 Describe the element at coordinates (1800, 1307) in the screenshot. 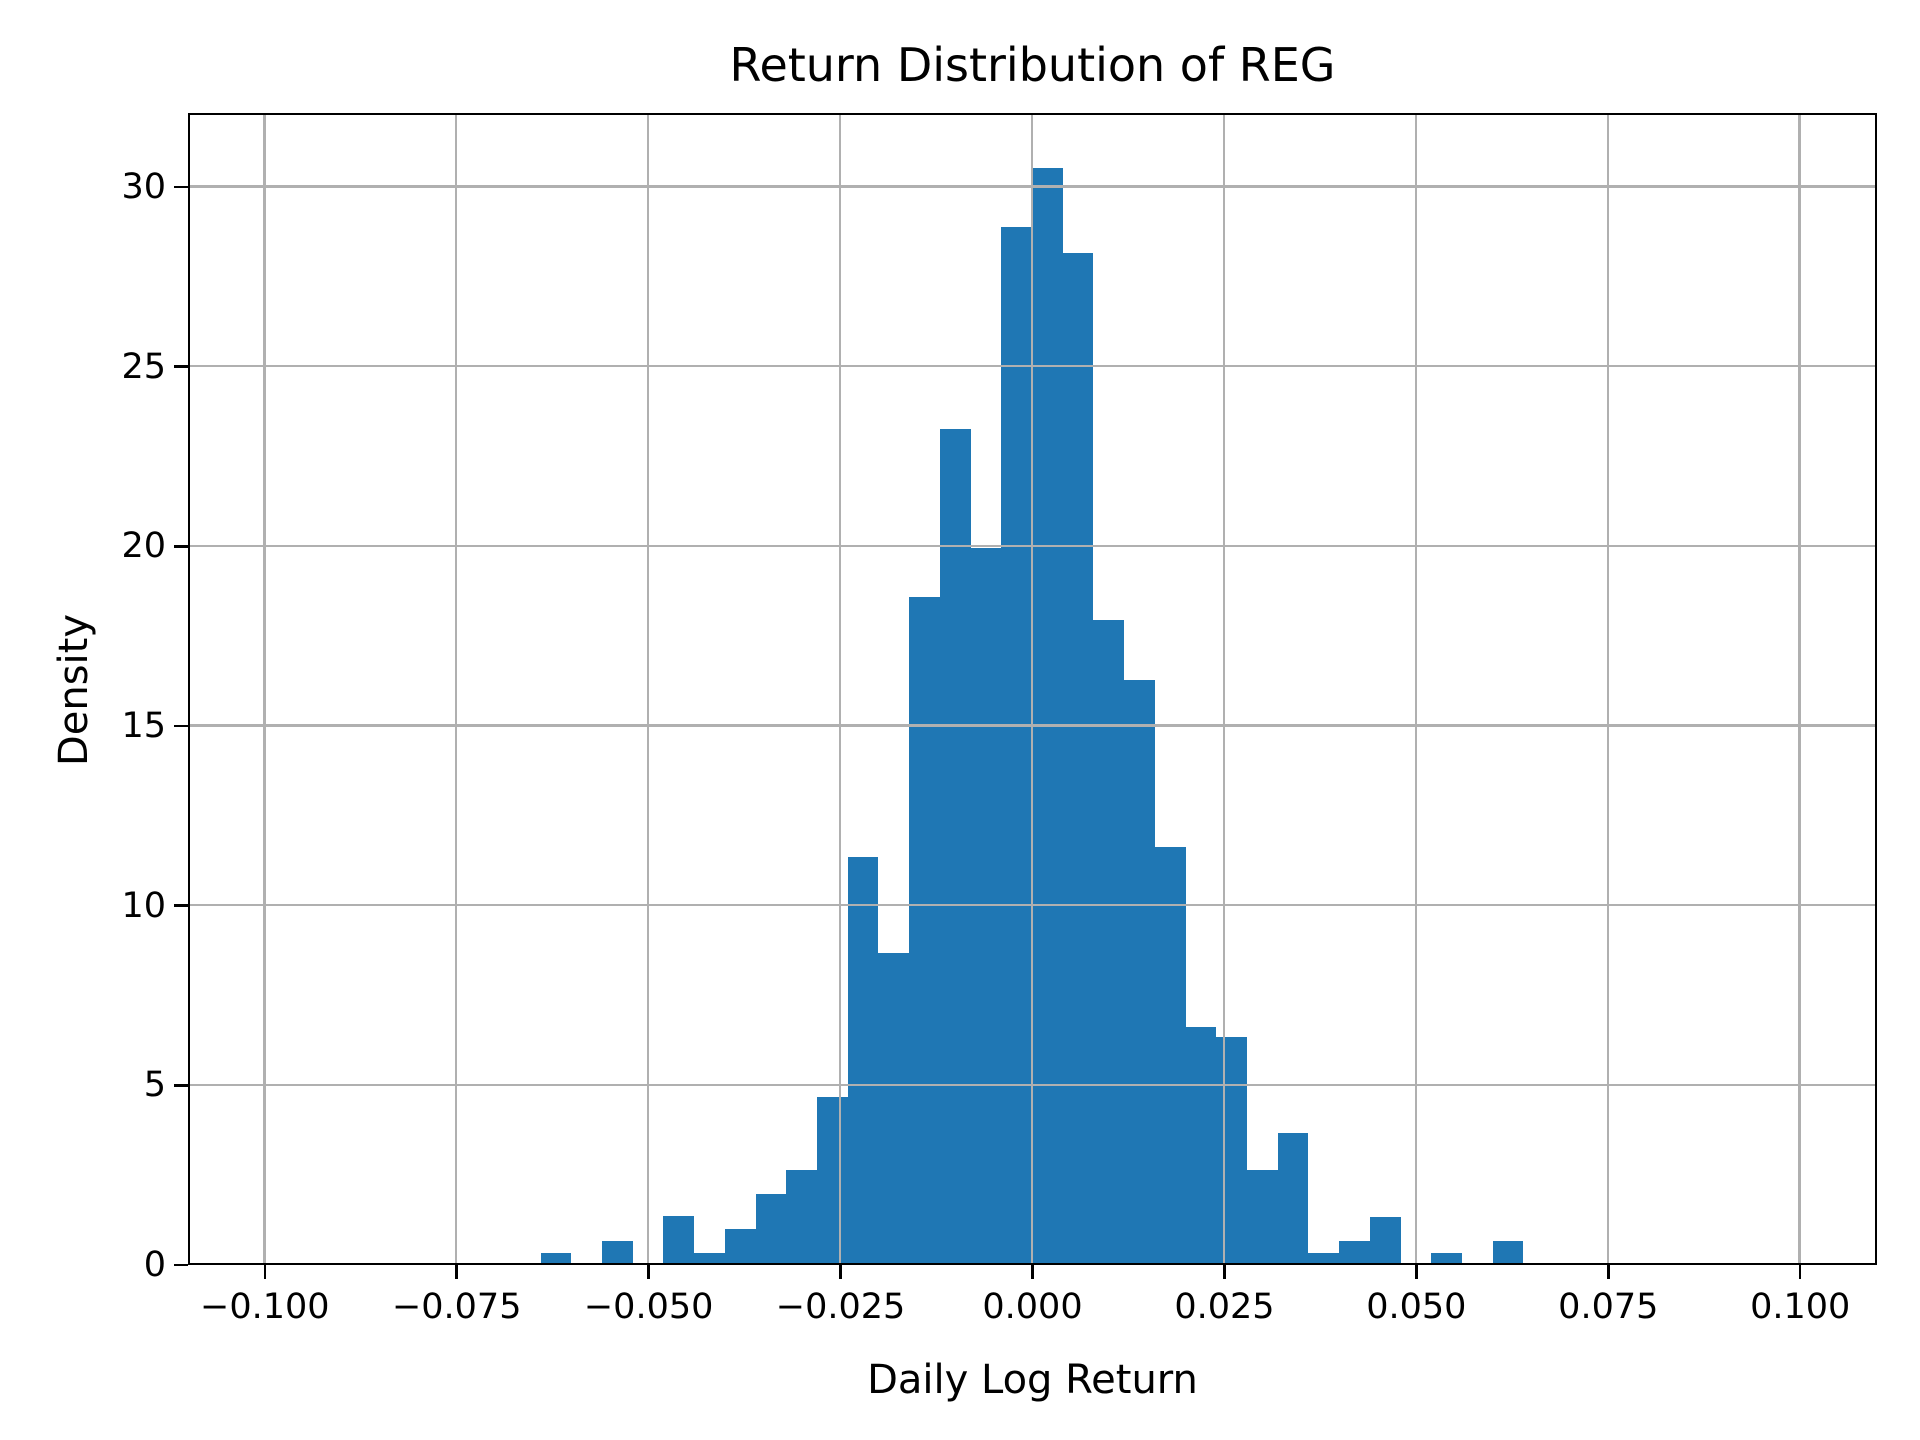

I see `x-tick-label: 0.100` at that location.